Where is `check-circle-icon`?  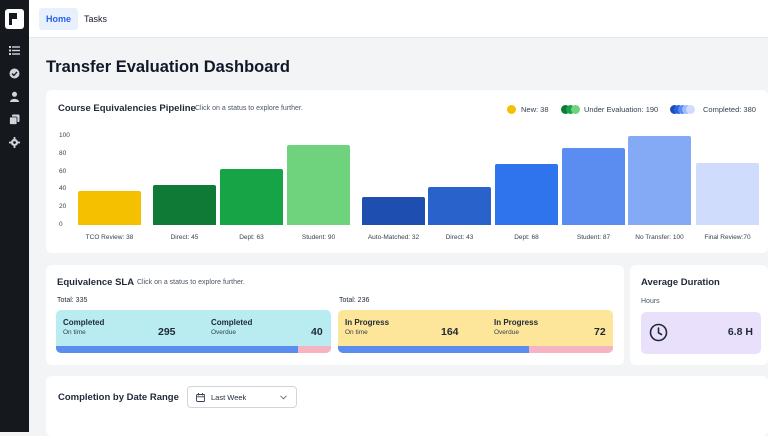 check-circle-icon is located at coordinates (14, 73).